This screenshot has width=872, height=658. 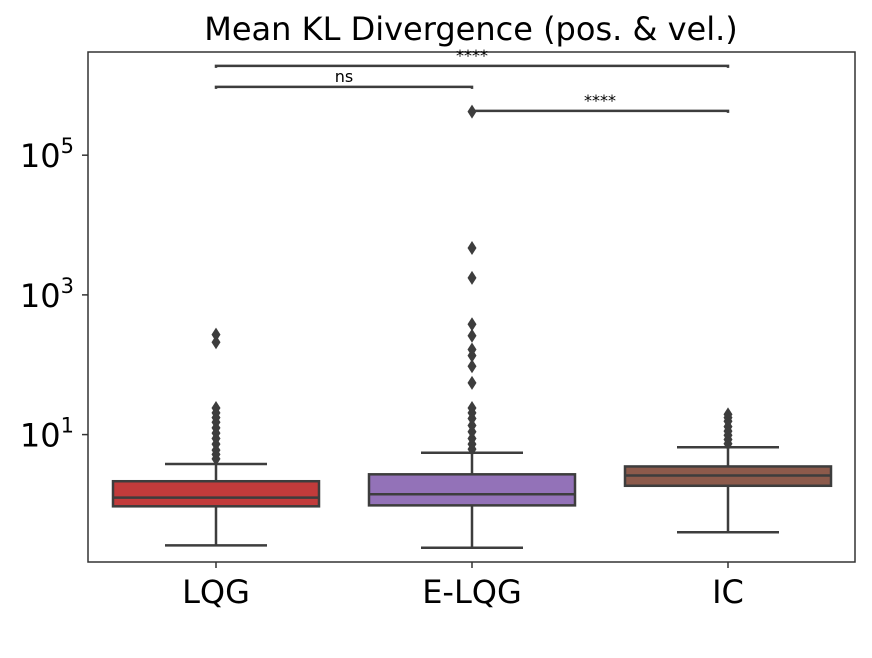 What do you see at coordinates (344, 76) in the screenshot?
I see `significance-label: ns` at bounding box center [344, 76].